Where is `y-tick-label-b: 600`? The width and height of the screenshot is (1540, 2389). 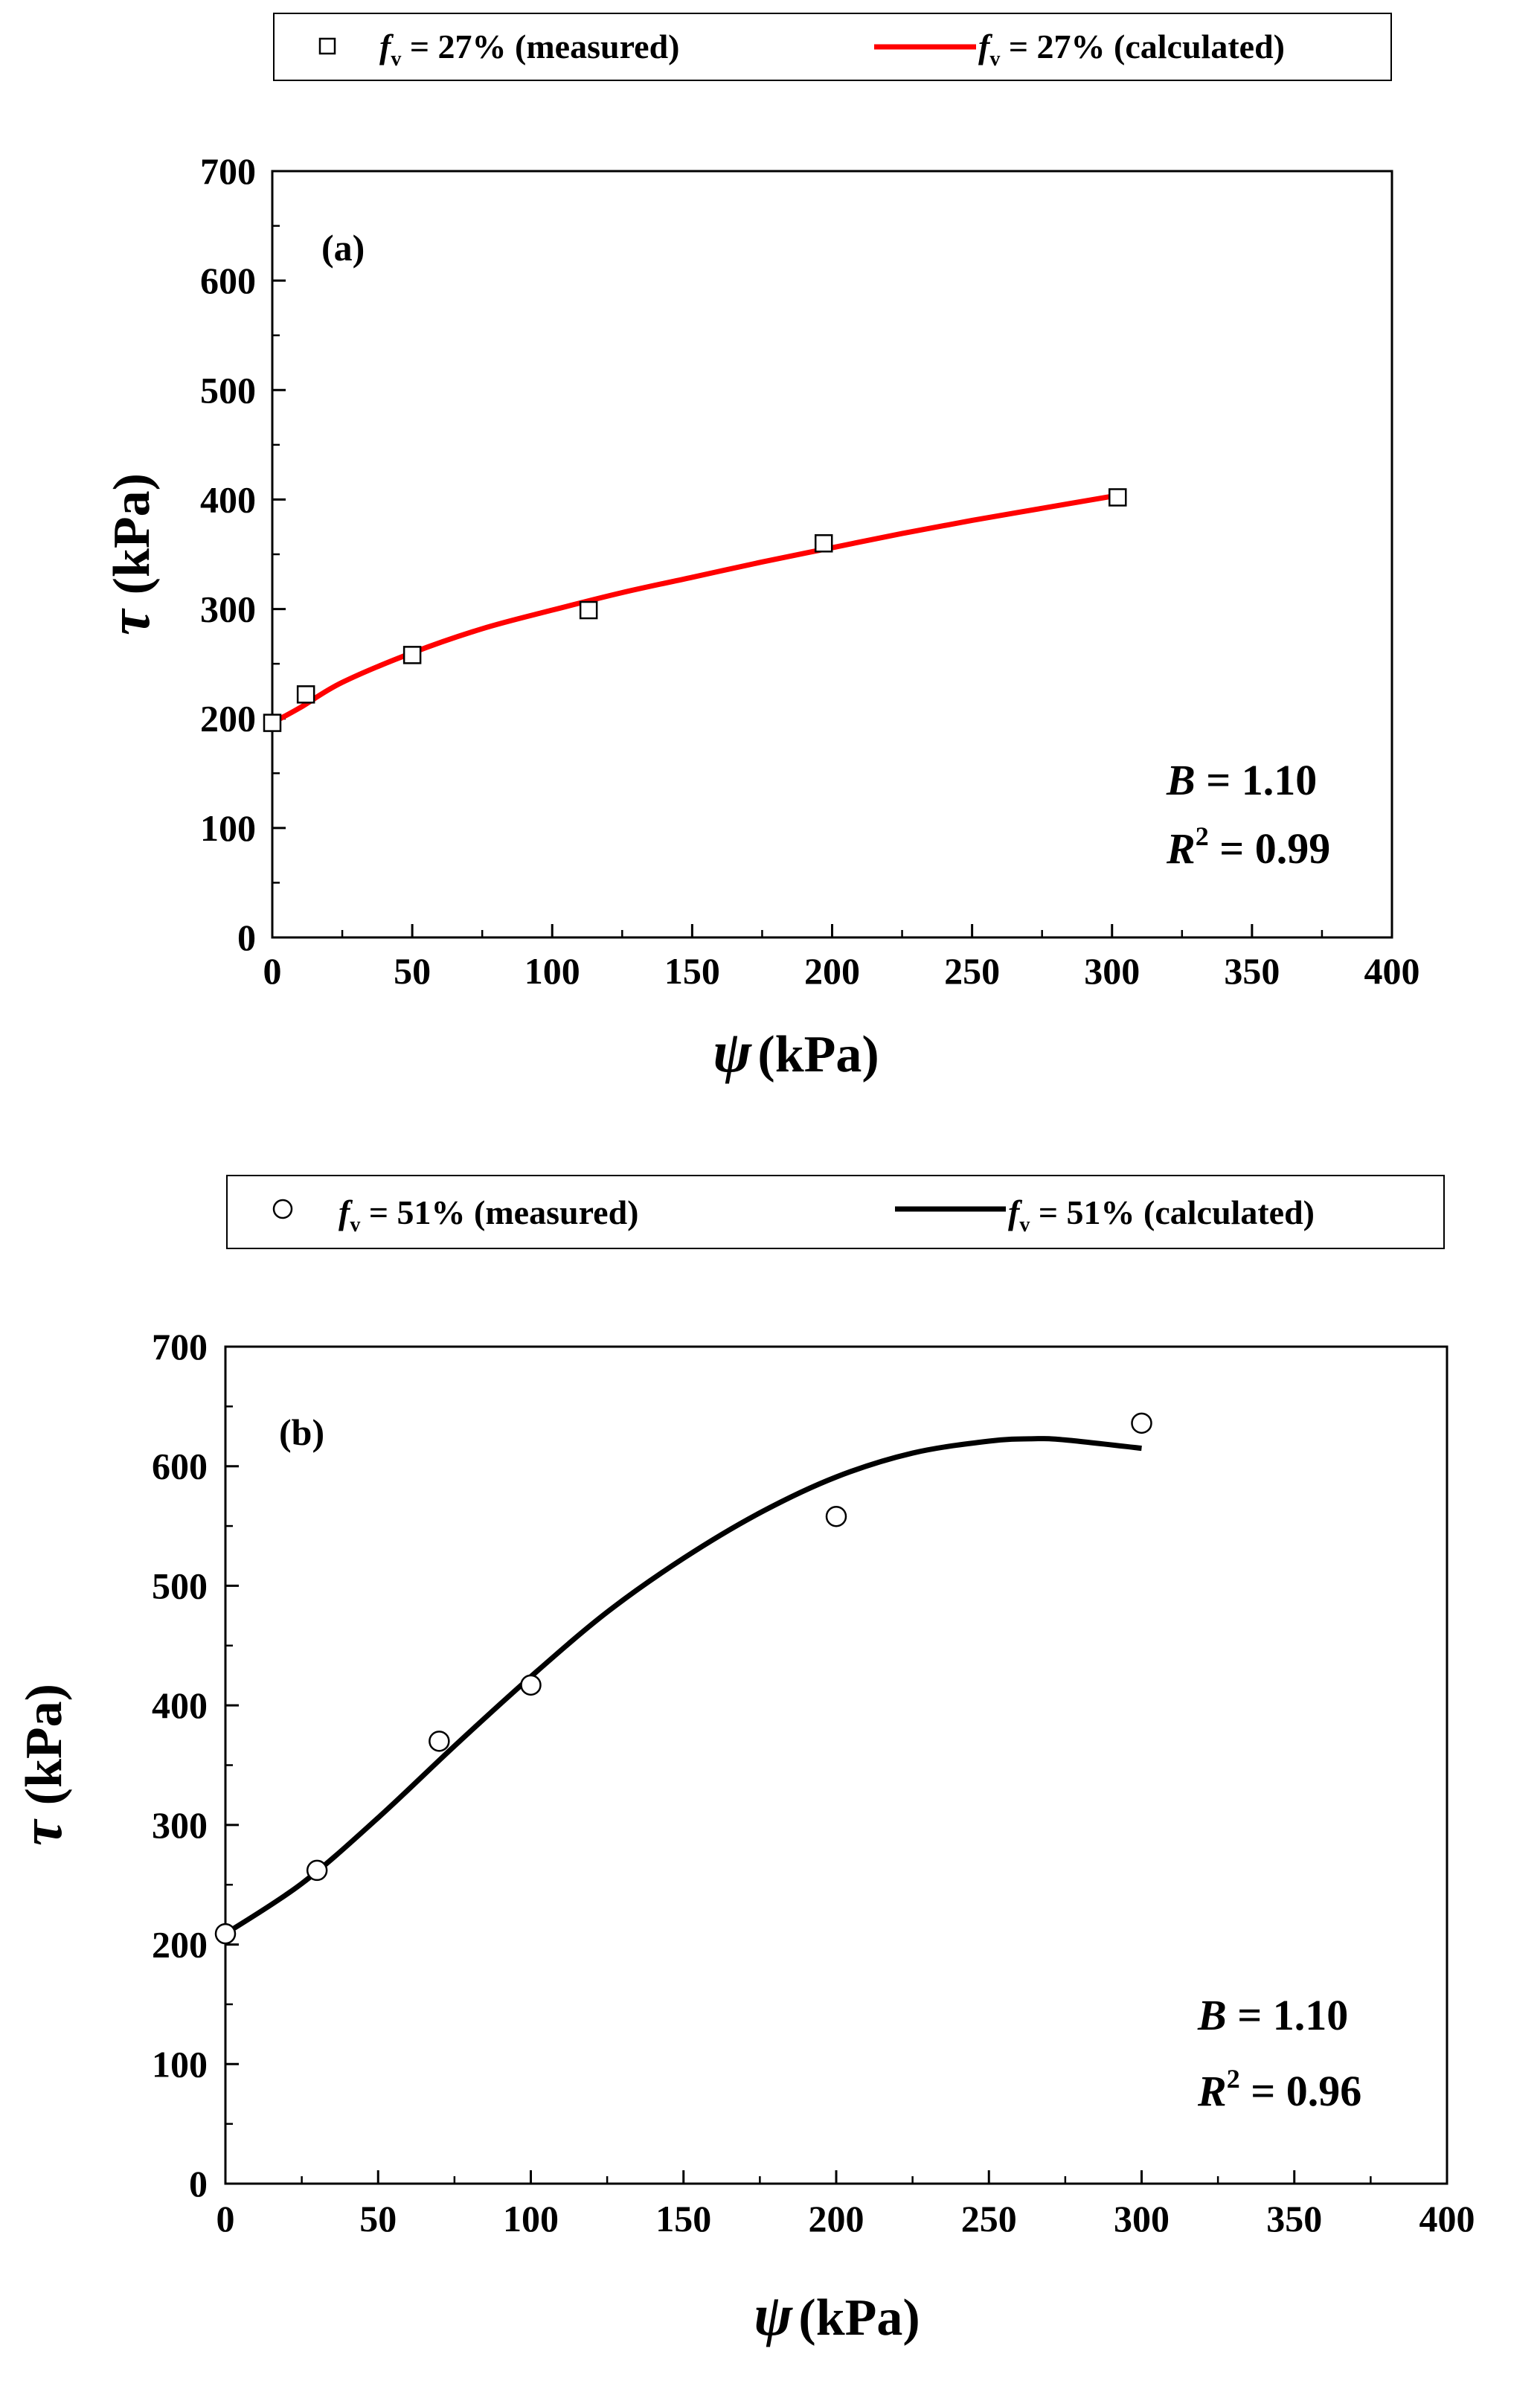
y-tick-label-b: 600 is located at coordinates (180, 1466).